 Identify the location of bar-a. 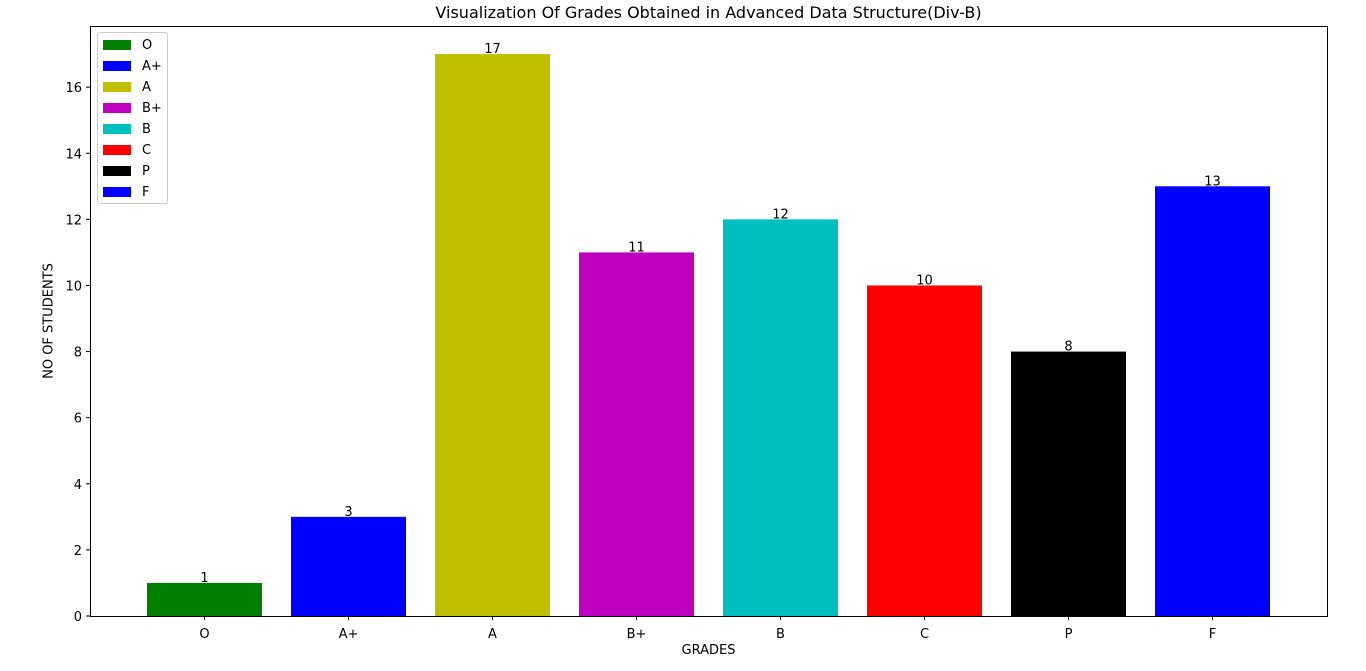
(492, 335).